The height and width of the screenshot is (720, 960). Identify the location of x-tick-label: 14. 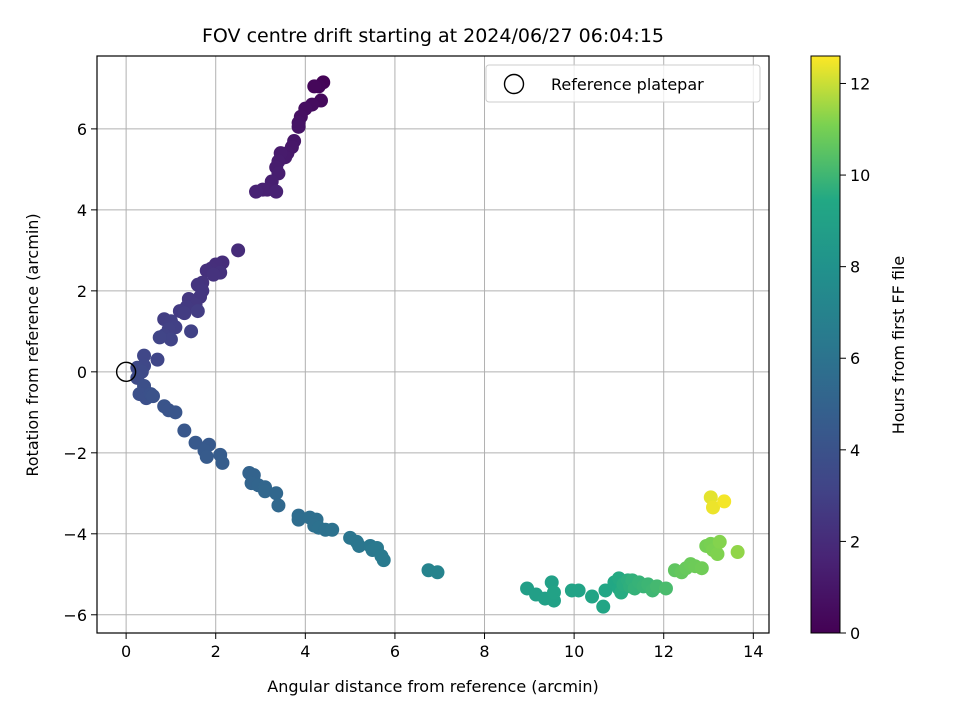
(753, 651).